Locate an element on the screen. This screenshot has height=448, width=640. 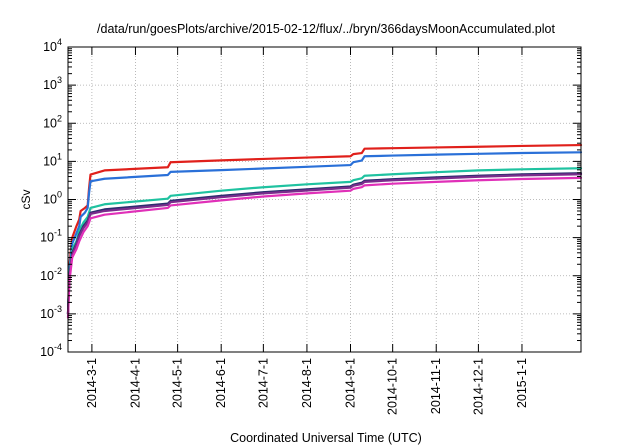
x-axis-label: Coordinated Universal Time (UTC) is located at coordinates (326, 438).